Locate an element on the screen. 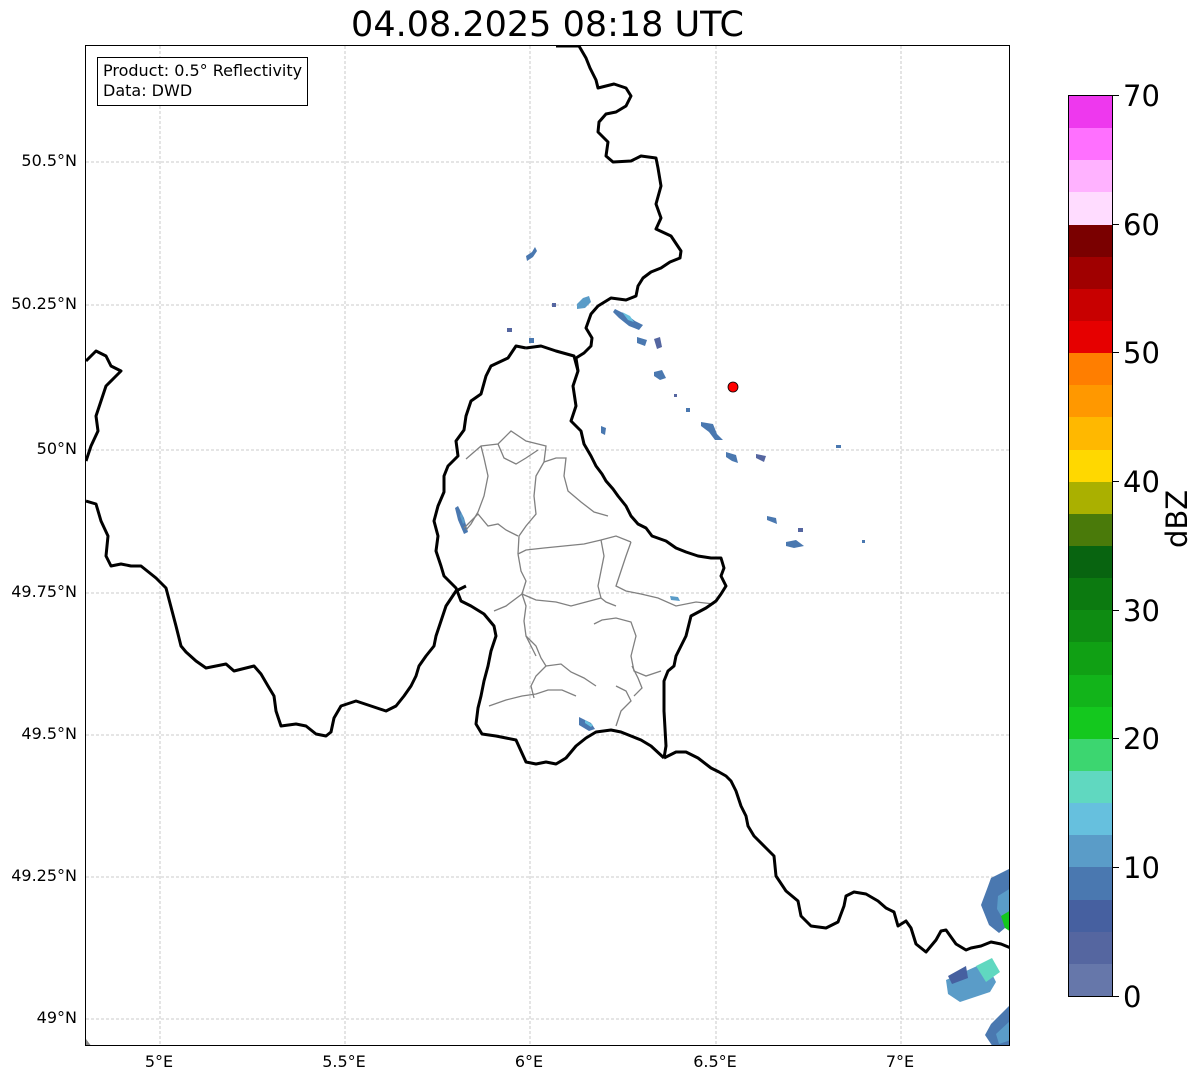 The width and height of the screenshot is (1202, 1081). lat-label: 49°N is located at coordinates (56, 1017).